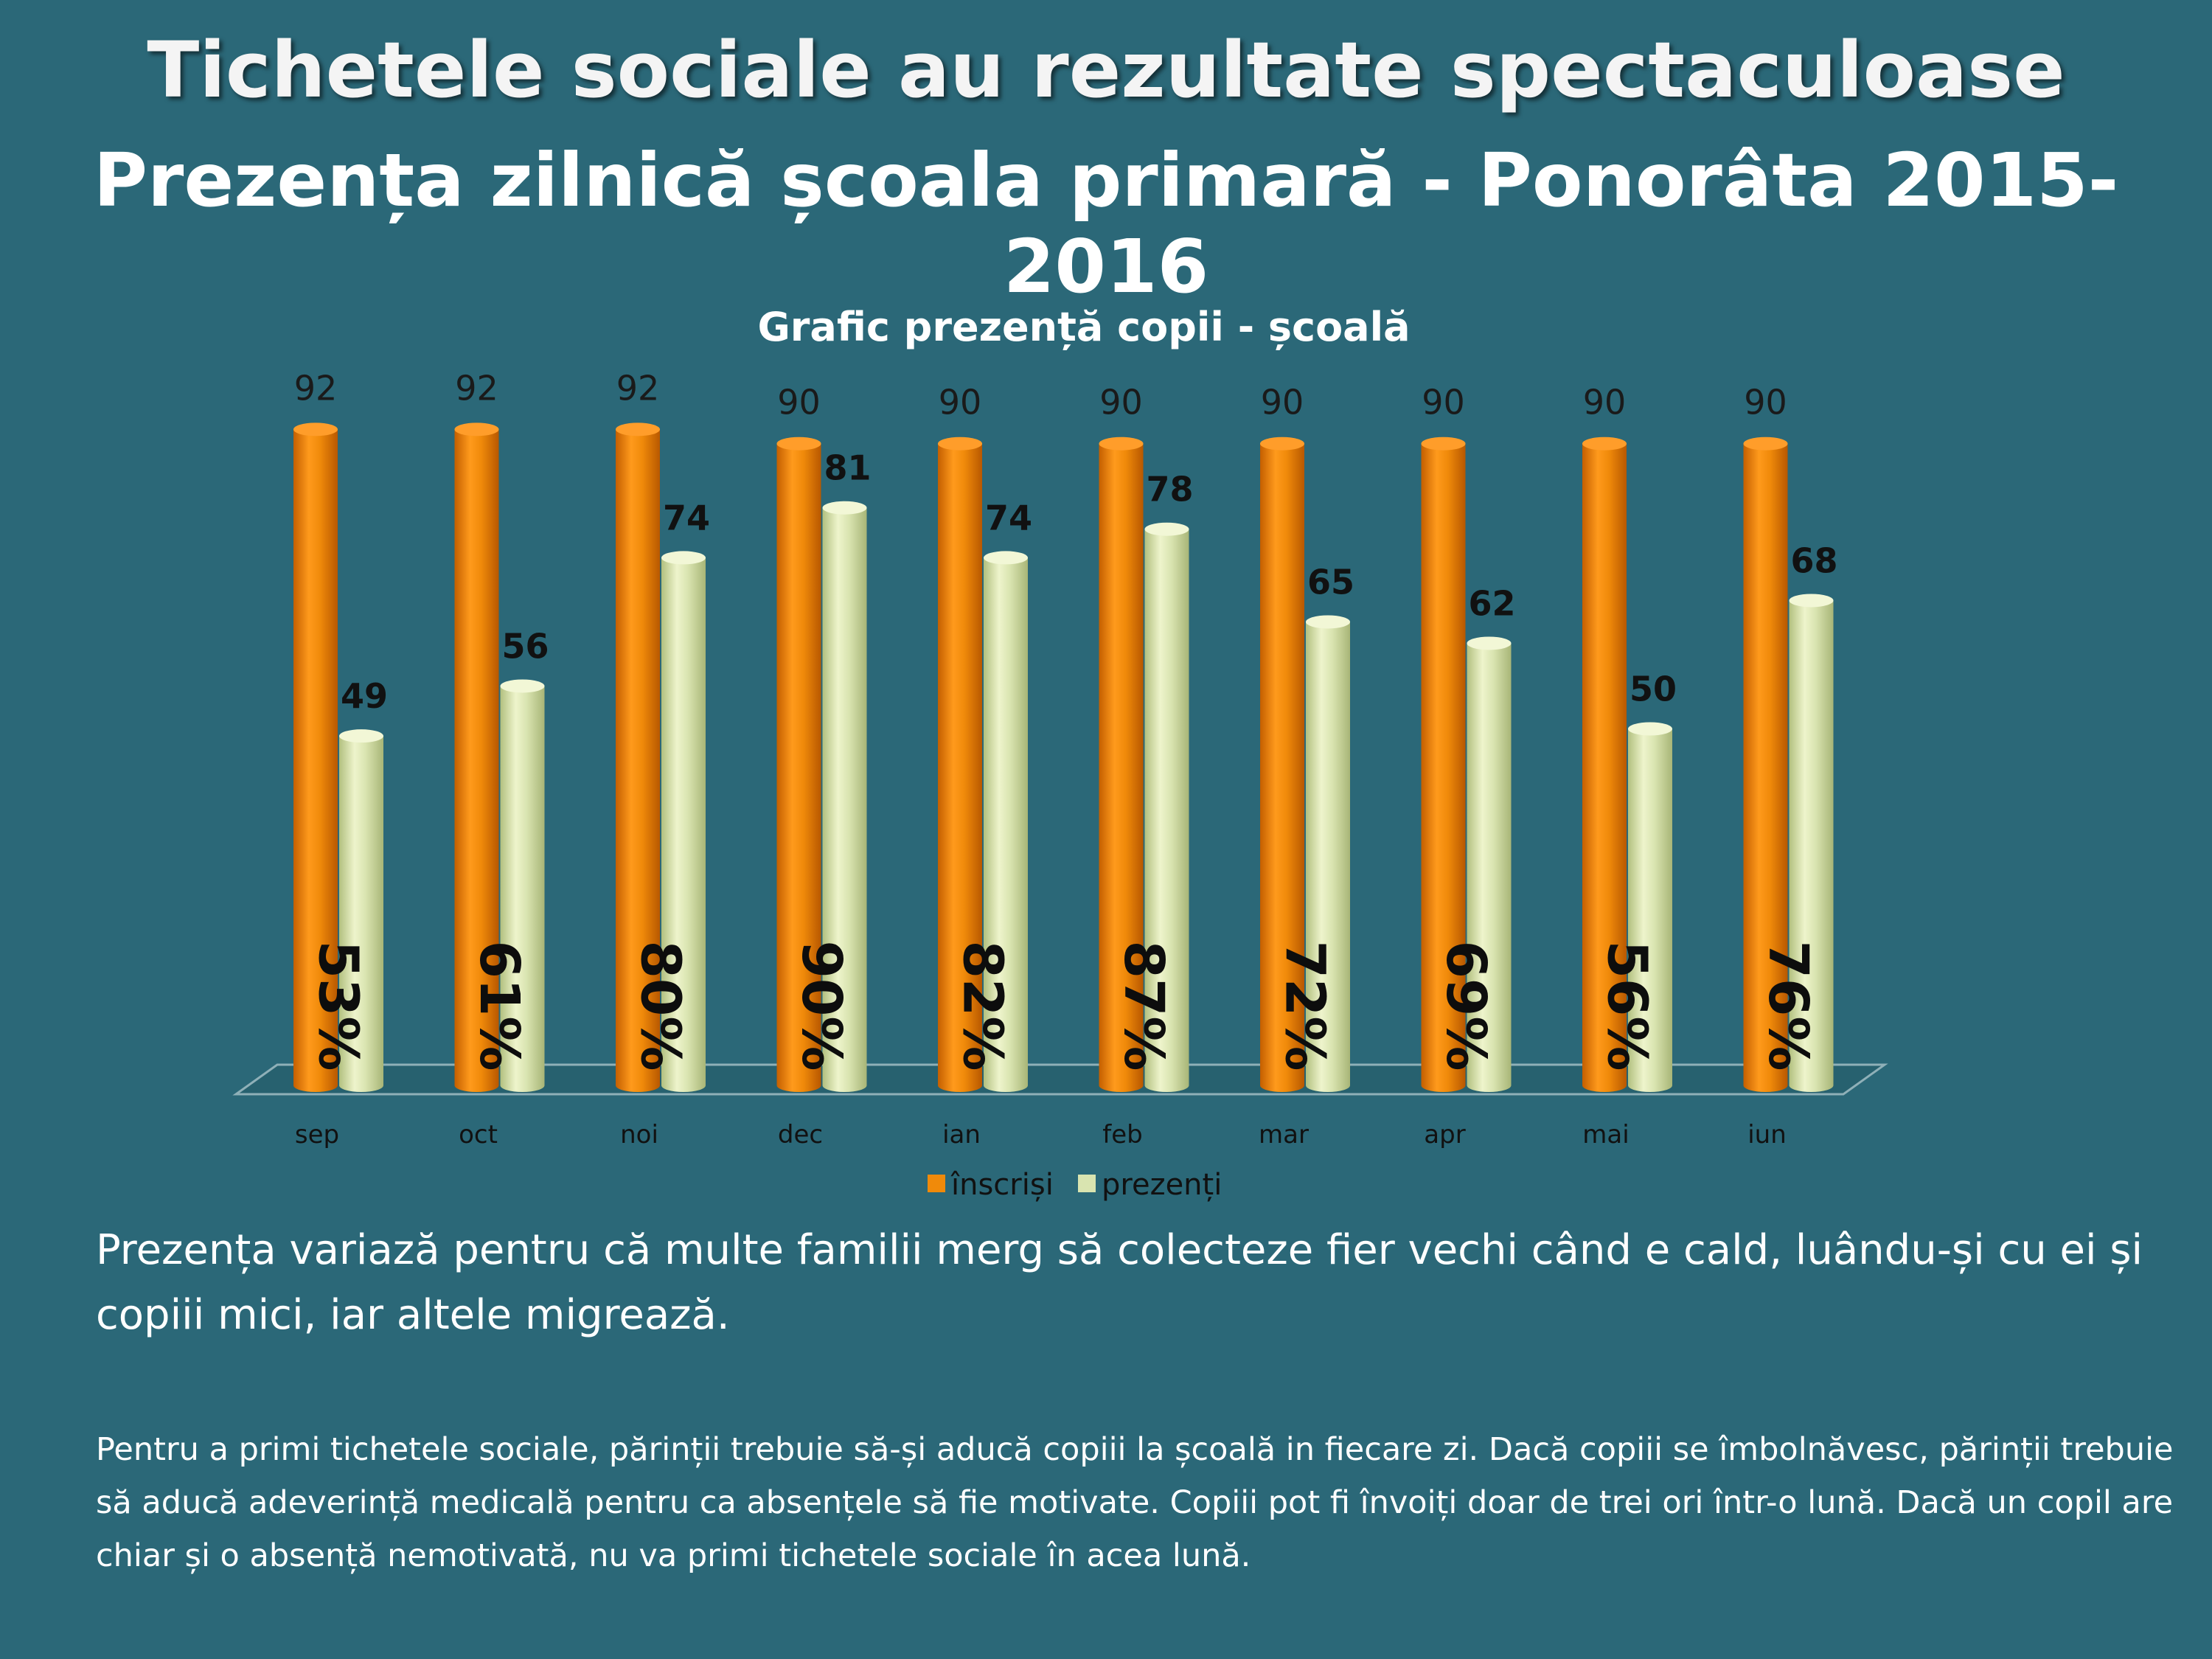 The width and height of the screenshot is (2212, 1659). I want to click on value-label-prezenti-mai: 50, so click(1653, 689).